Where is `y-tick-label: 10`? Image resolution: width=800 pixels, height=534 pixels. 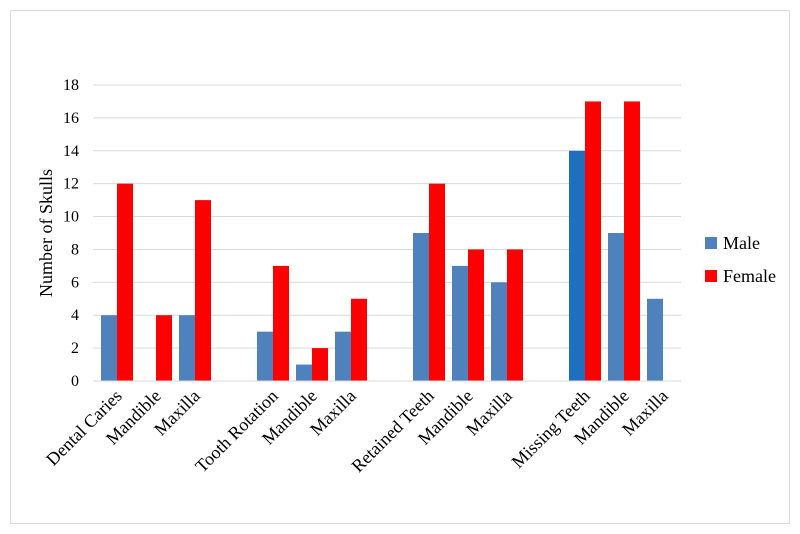
y-tick-label: 10 is located at coordinates (71, 217).